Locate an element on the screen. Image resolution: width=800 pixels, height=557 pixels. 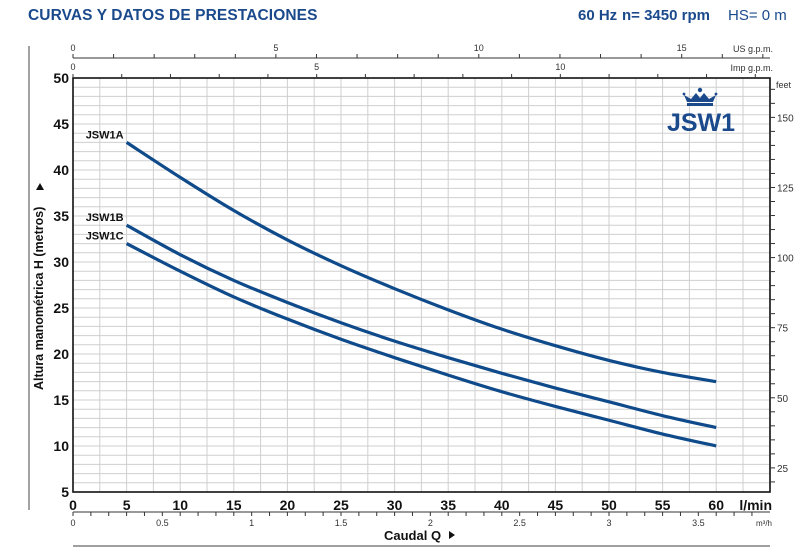
curve-label-jsw1a: JSW1A is located at coordinates (105, 135).